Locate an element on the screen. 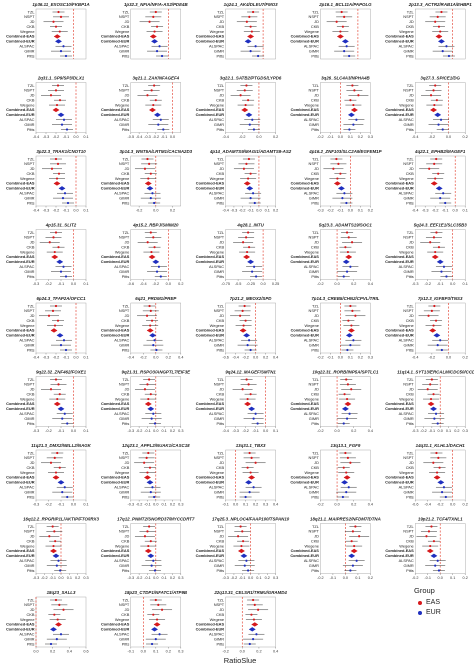  panel-title: 7p12.3_IGFBP3/TNS3 is located at coordinates (440, 298).